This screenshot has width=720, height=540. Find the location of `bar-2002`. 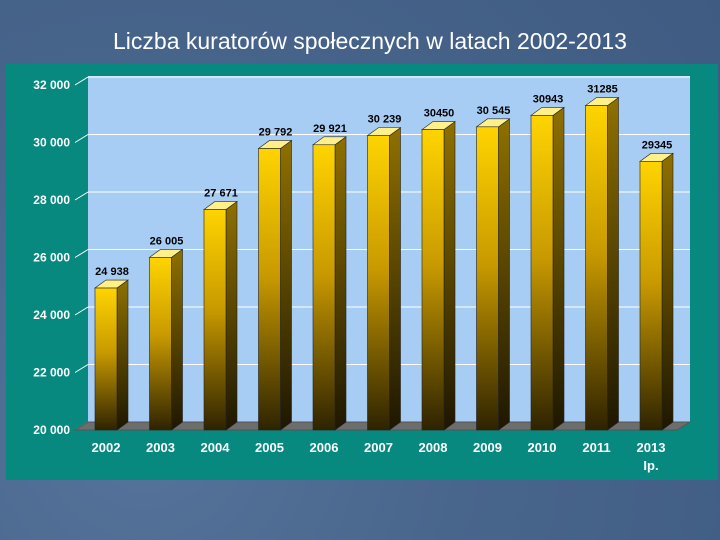

bar-2002 is located at coordinates (111, 355).